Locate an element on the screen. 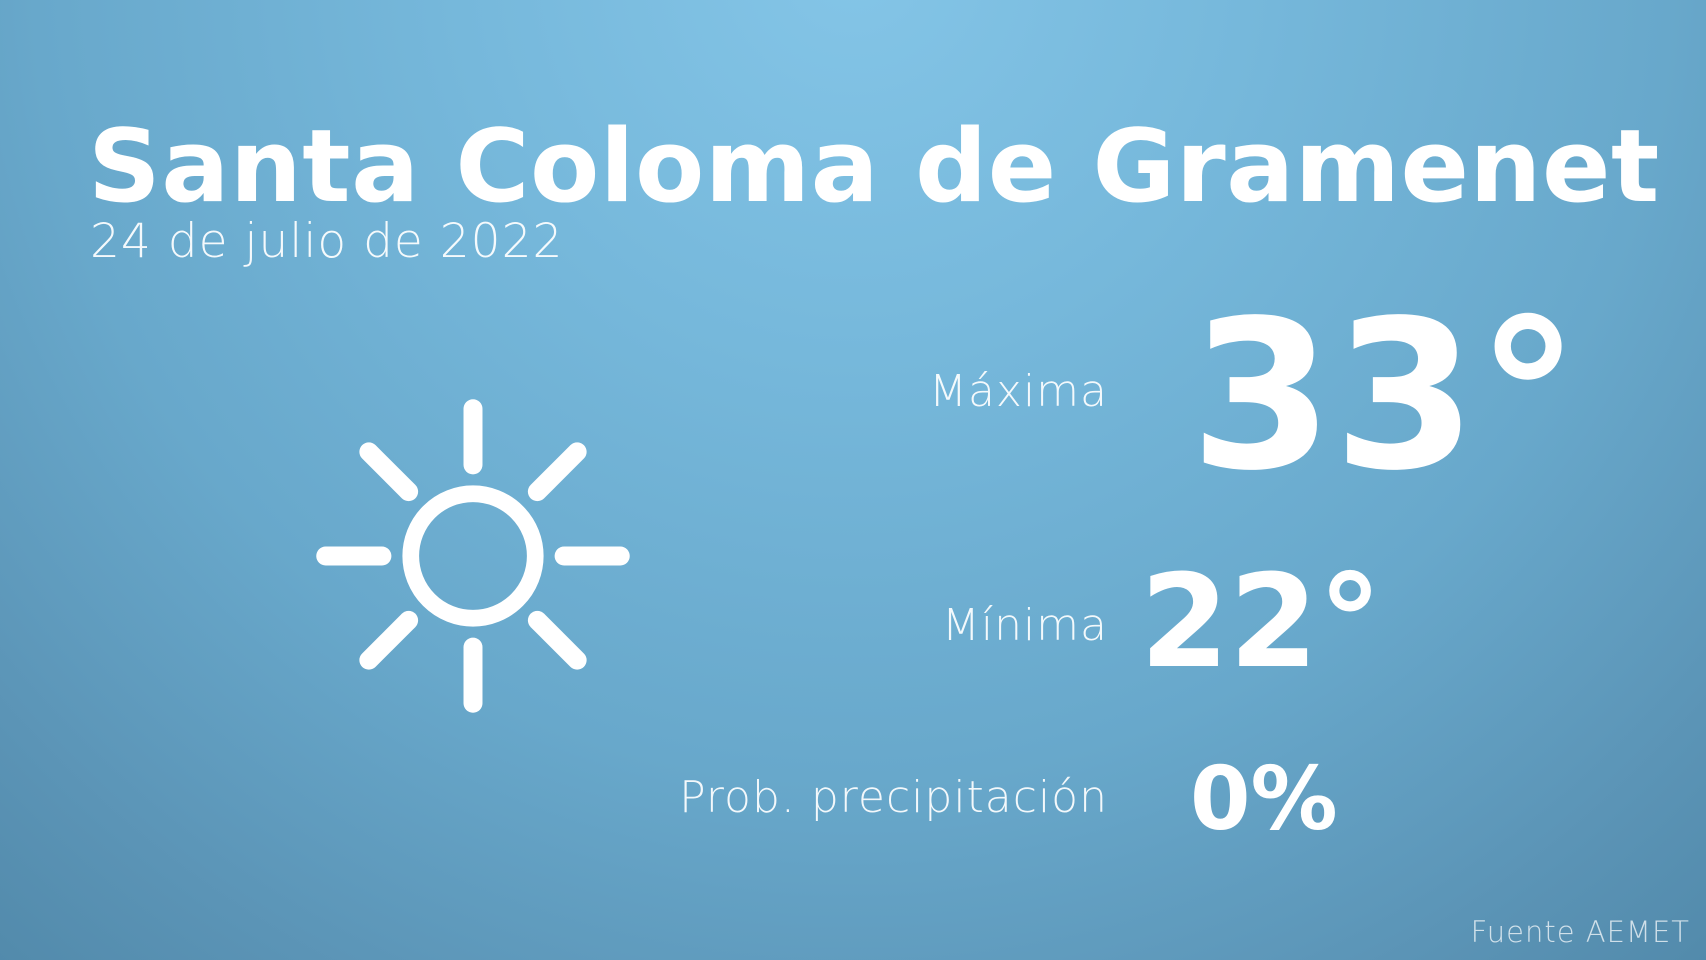  page-title: Santa Coloma de Gramenet is located at coordinates (874, 166).